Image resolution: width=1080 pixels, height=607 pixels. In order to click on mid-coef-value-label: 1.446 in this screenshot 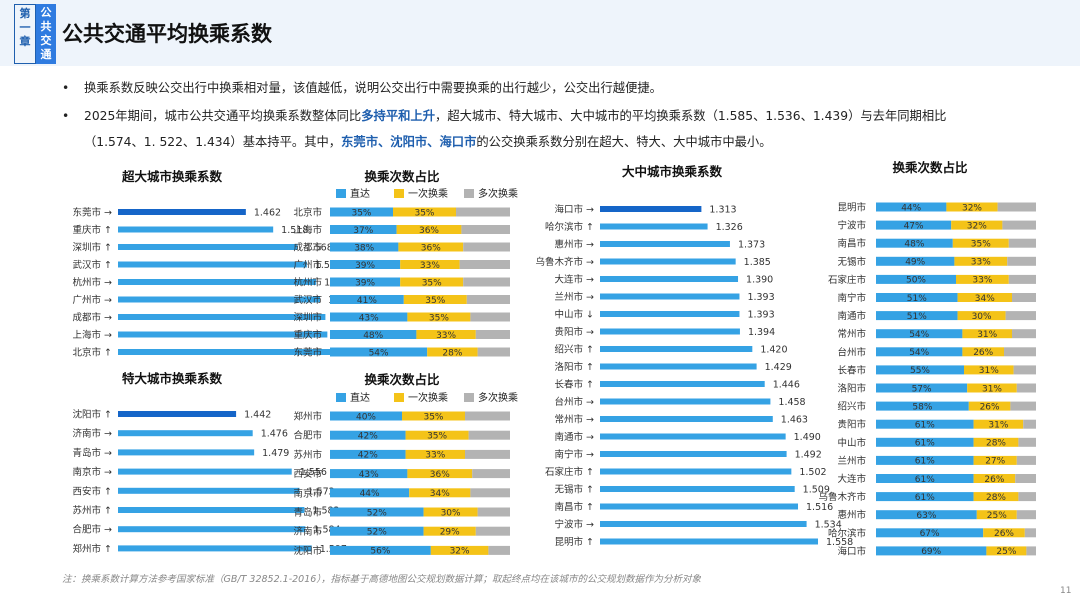, I will do `click(786, 385)`.